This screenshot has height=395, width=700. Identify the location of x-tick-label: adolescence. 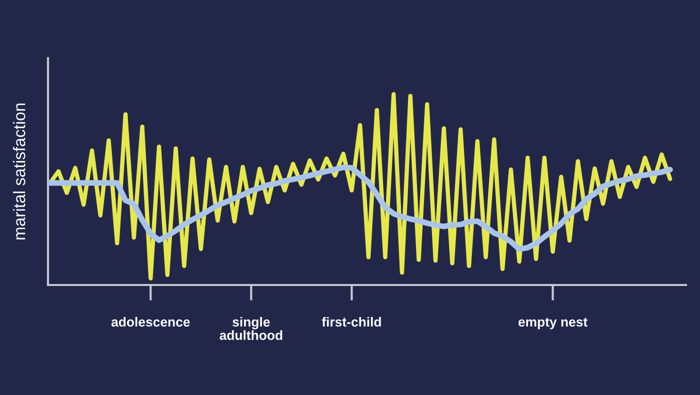
(150, 321).